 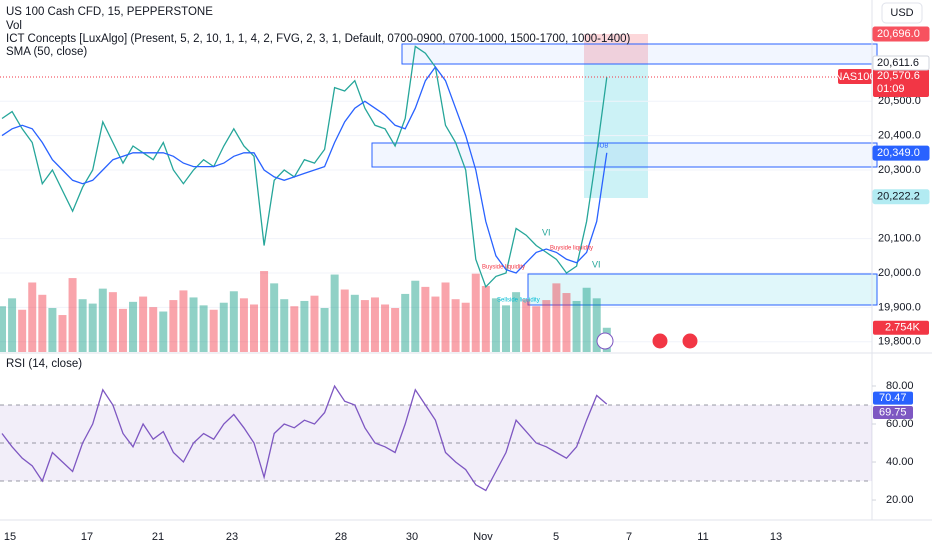 I want to click on y-tick-label: 80.00, so click(x=900, y=386).